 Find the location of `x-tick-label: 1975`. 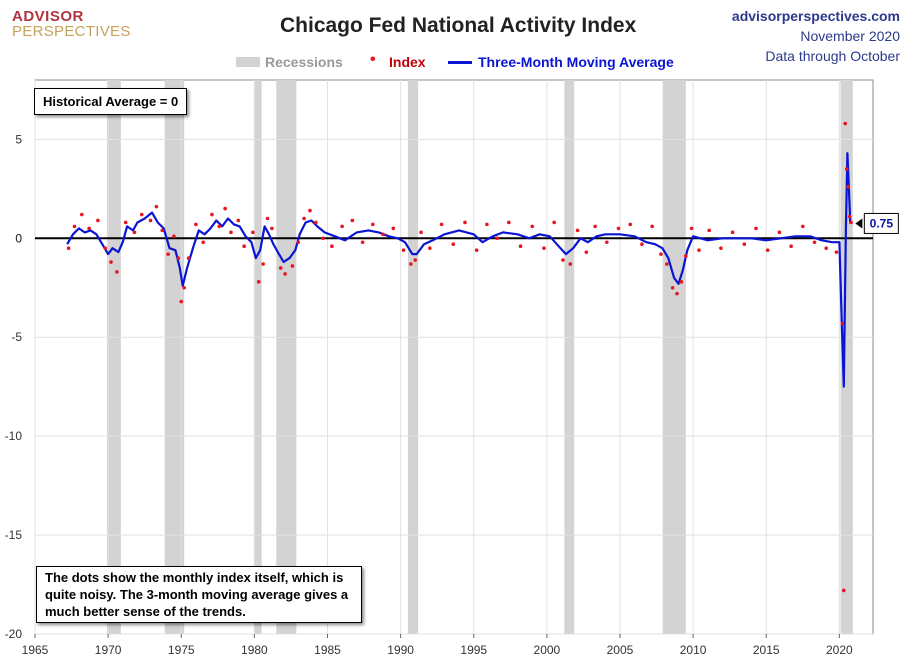

x-tick-label: 1975 is located at coordinates (181, 650).